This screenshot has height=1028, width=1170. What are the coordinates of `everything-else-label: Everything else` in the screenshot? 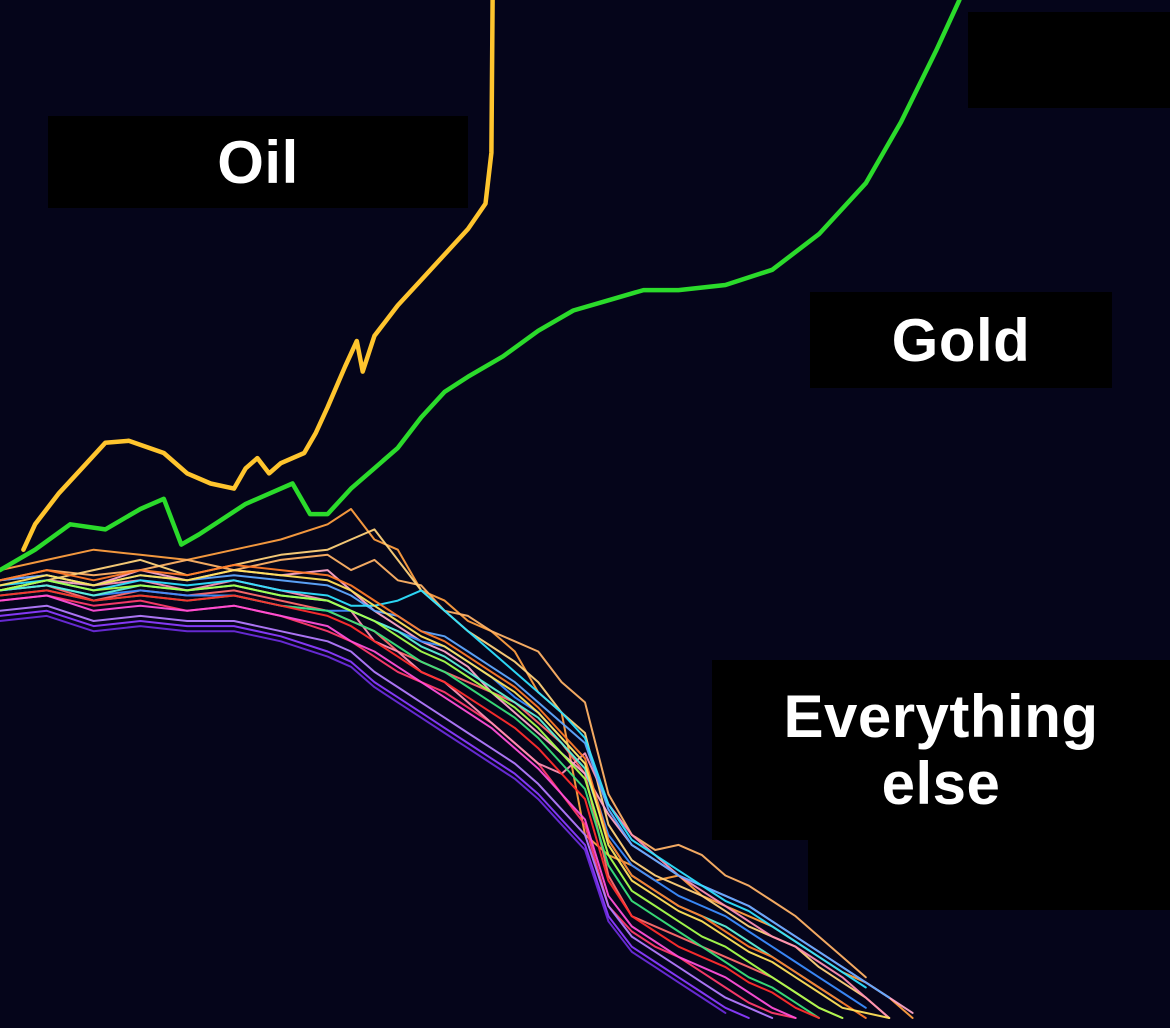 It's located at (941, 750).